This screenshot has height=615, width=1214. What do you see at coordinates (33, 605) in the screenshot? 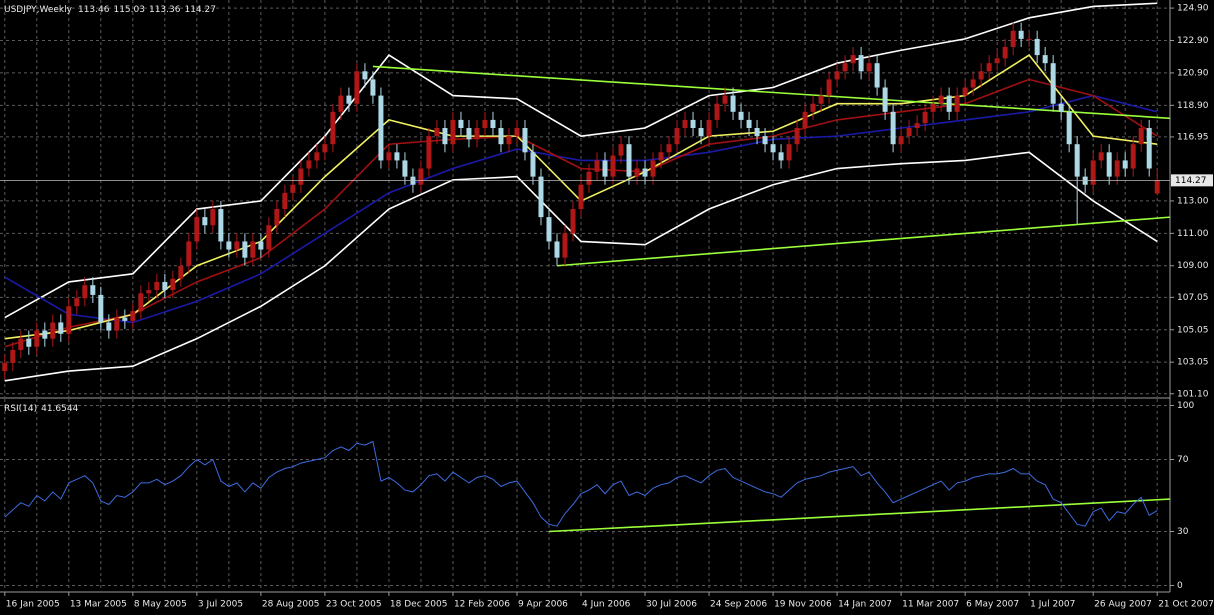
I see `x-tick-label: 16 Jan 2005` at bounding box center [33, 605].